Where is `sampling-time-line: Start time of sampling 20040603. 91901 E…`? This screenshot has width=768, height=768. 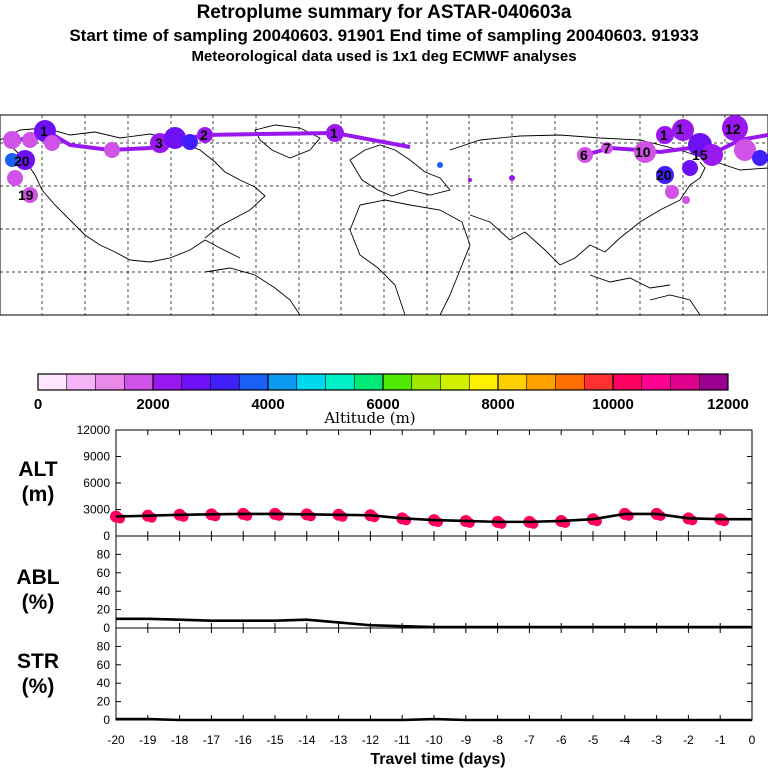 sampling-time-line: Start time of sampling 20040603. 91901 E… is located at coordinates (384, 35).